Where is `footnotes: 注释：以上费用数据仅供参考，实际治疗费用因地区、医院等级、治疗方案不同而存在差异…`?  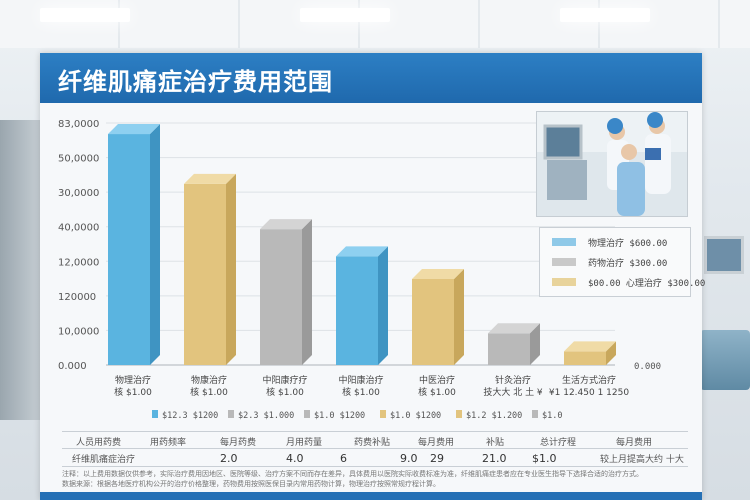
footnotes: 注释：以上费用数据仅供参考，实际治疗费用因地区、医院等级、治疗方案不同而存在差异… is located at coordinates (375, 479).